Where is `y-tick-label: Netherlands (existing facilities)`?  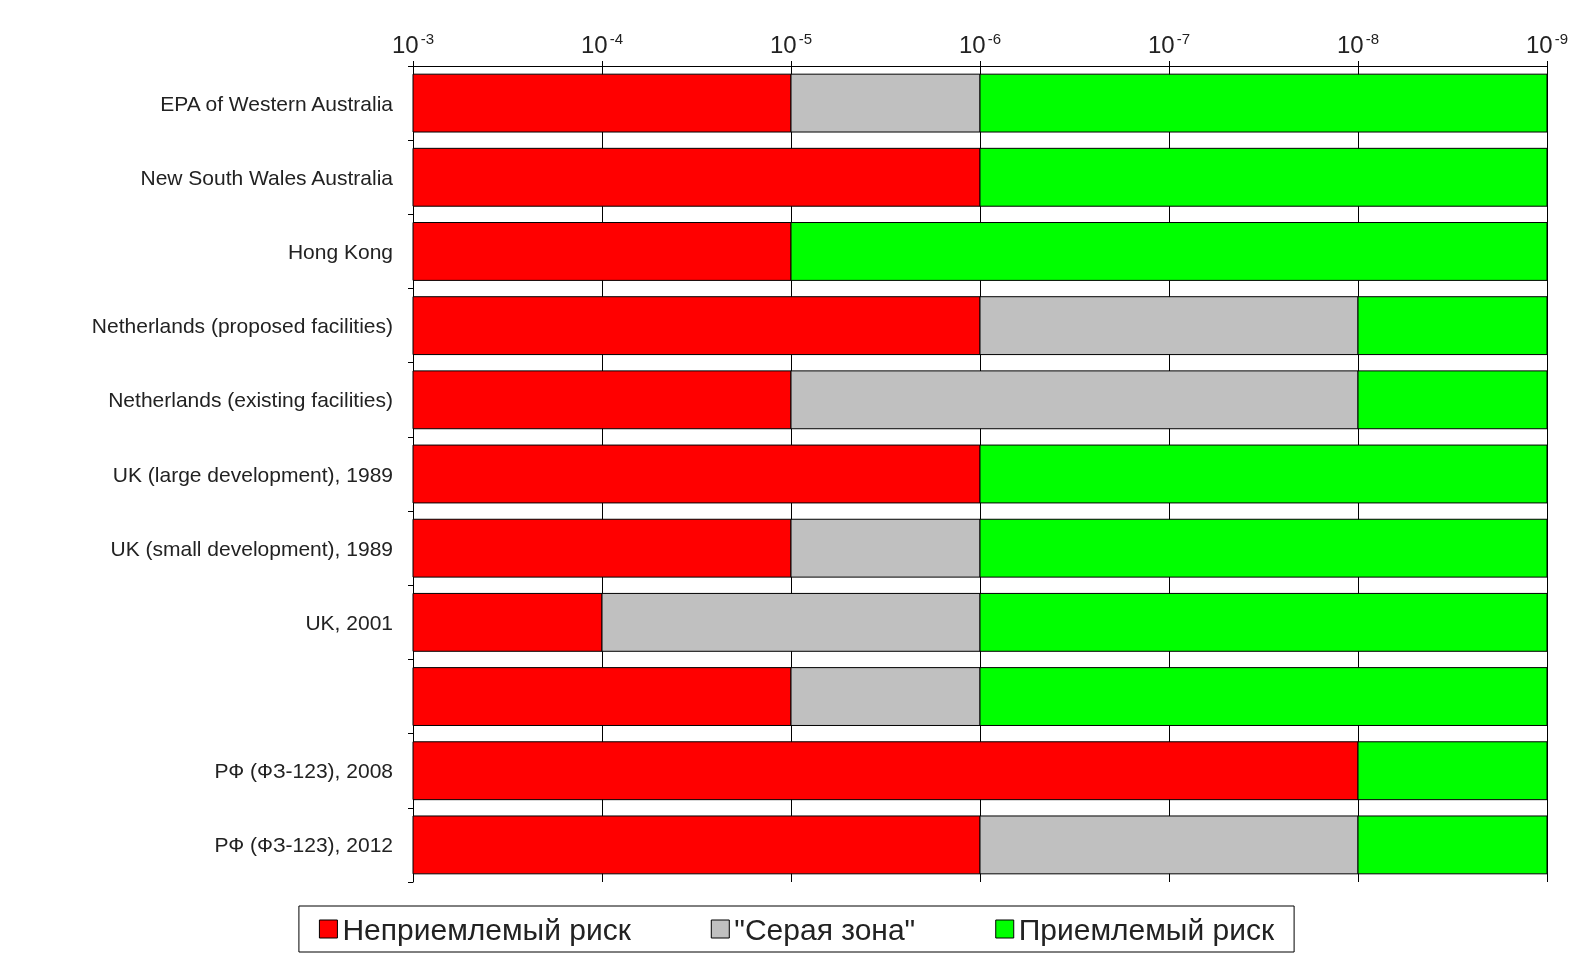 y-tick-label: Netherlands (existing facilities) is located at coordinates (250, 400).